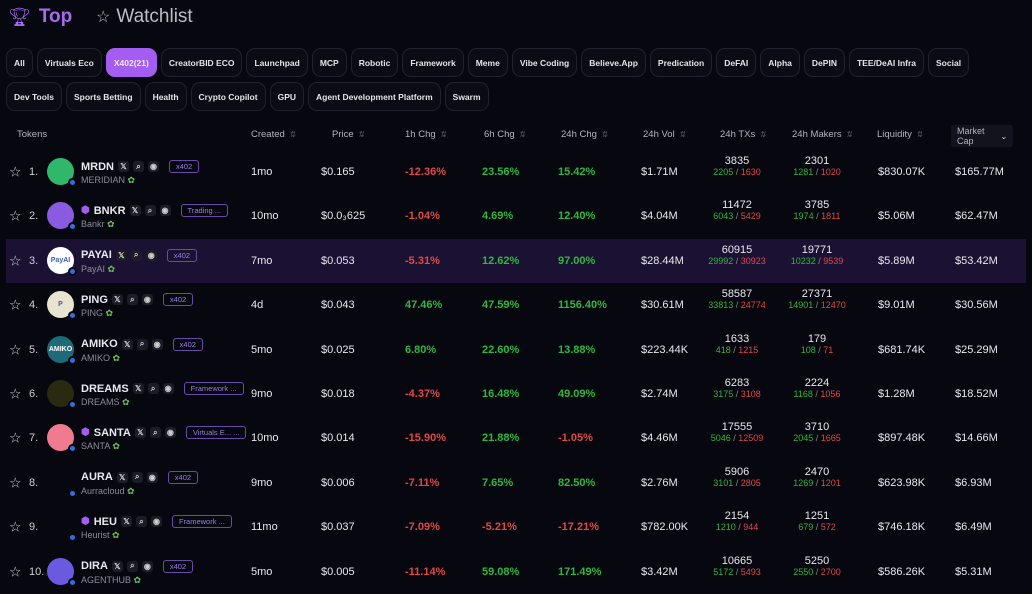 Image resolution: width=1032 pixels, height=594 pixels. I want to click on token-symbol: SANTA, so click(112, 432).